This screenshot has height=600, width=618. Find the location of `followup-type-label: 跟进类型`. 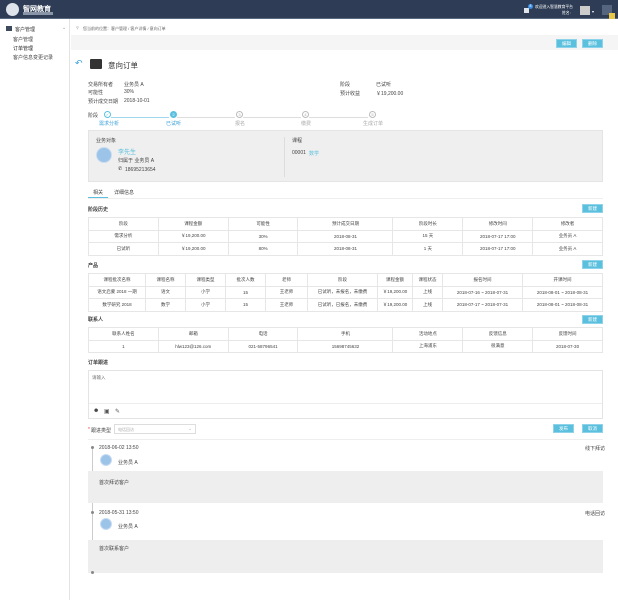

followup-type-label: 跟进类型 is located at coordinates (101, 431).